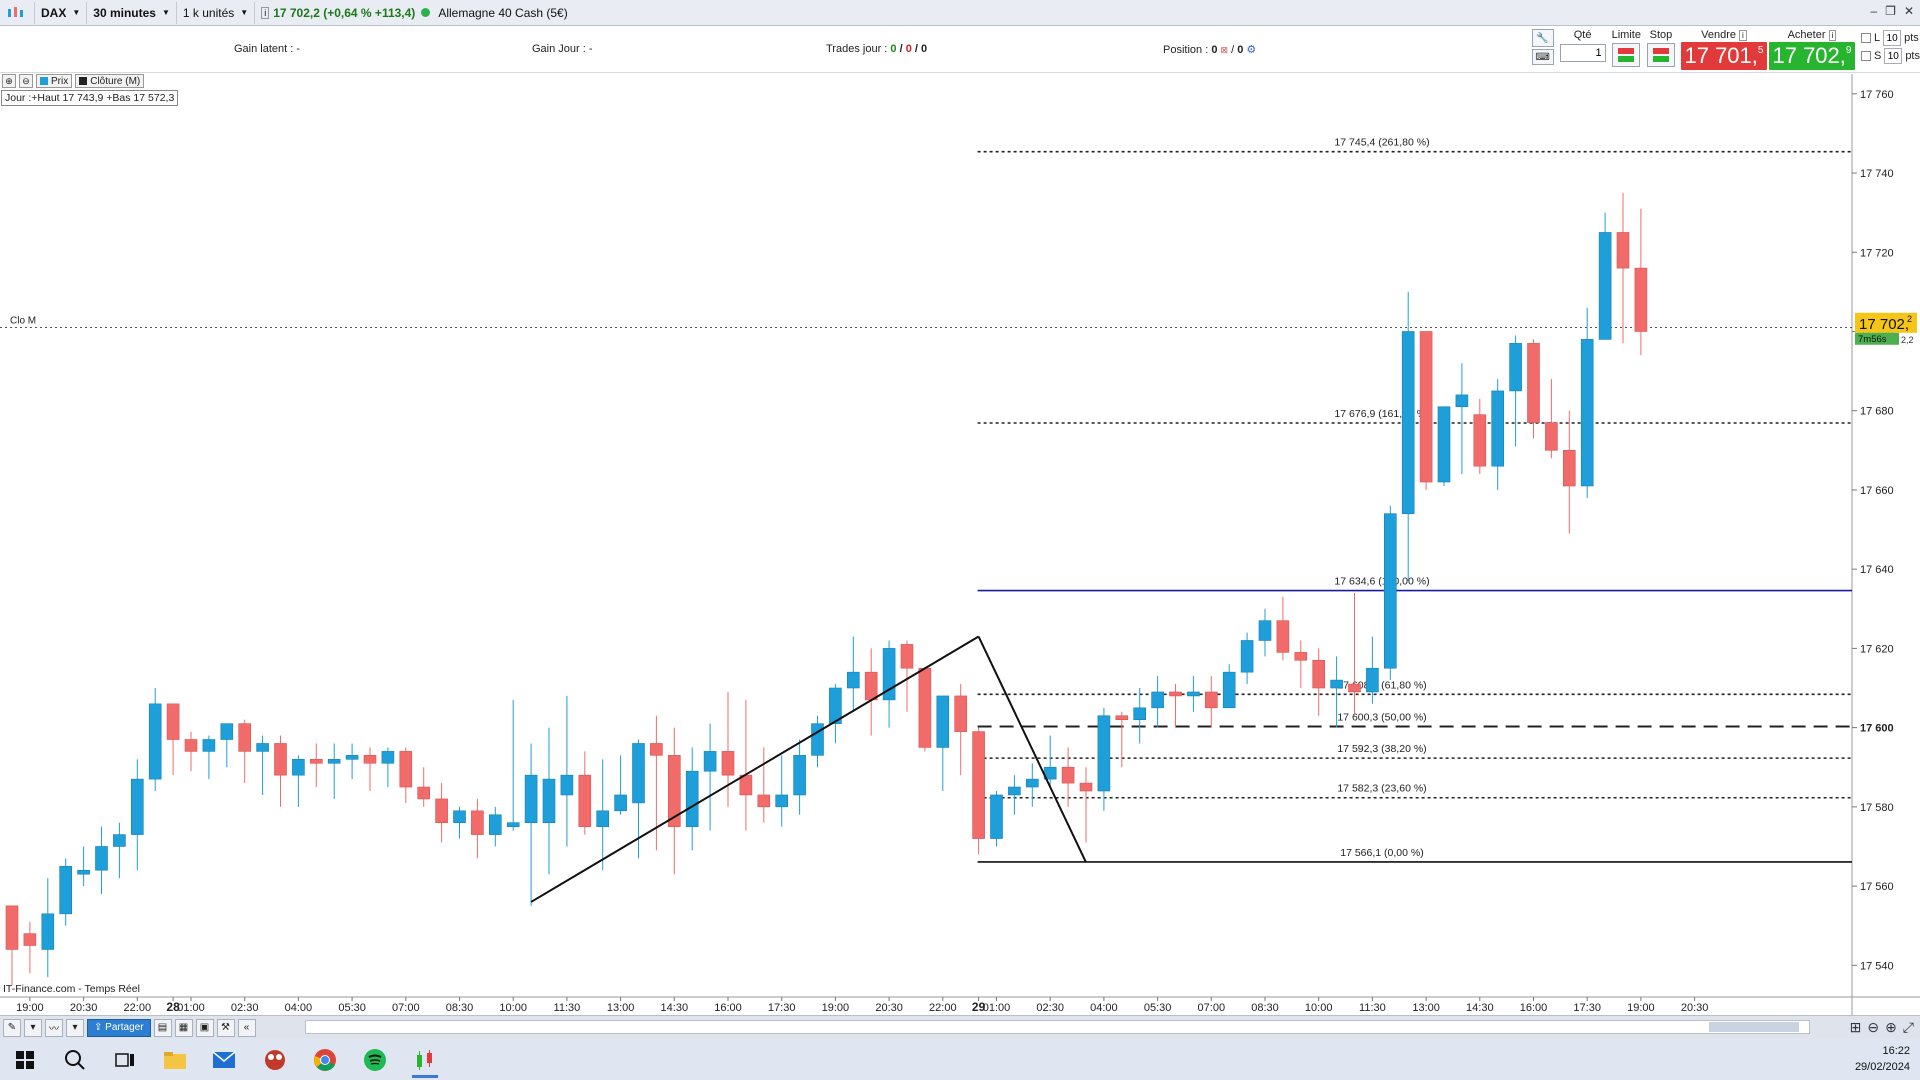 The image size is (1920, 1080). I want to click on instrument-select: DAX ▼, so click(61, 12).